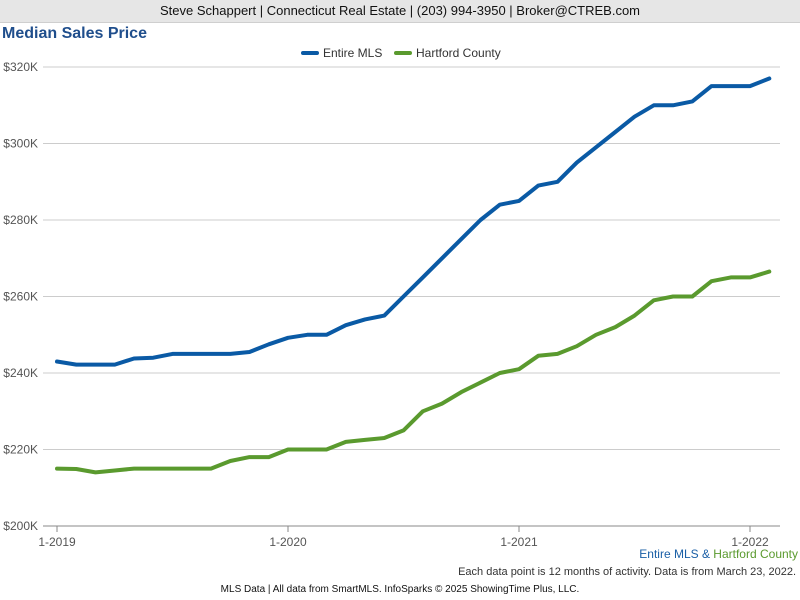 The width and height of the screenshot is (800, 600). What do you see at coordinates (288, 542) in the screenshot?
I see `x-tick-label: 1-2020` at bounding box center [288, 542].